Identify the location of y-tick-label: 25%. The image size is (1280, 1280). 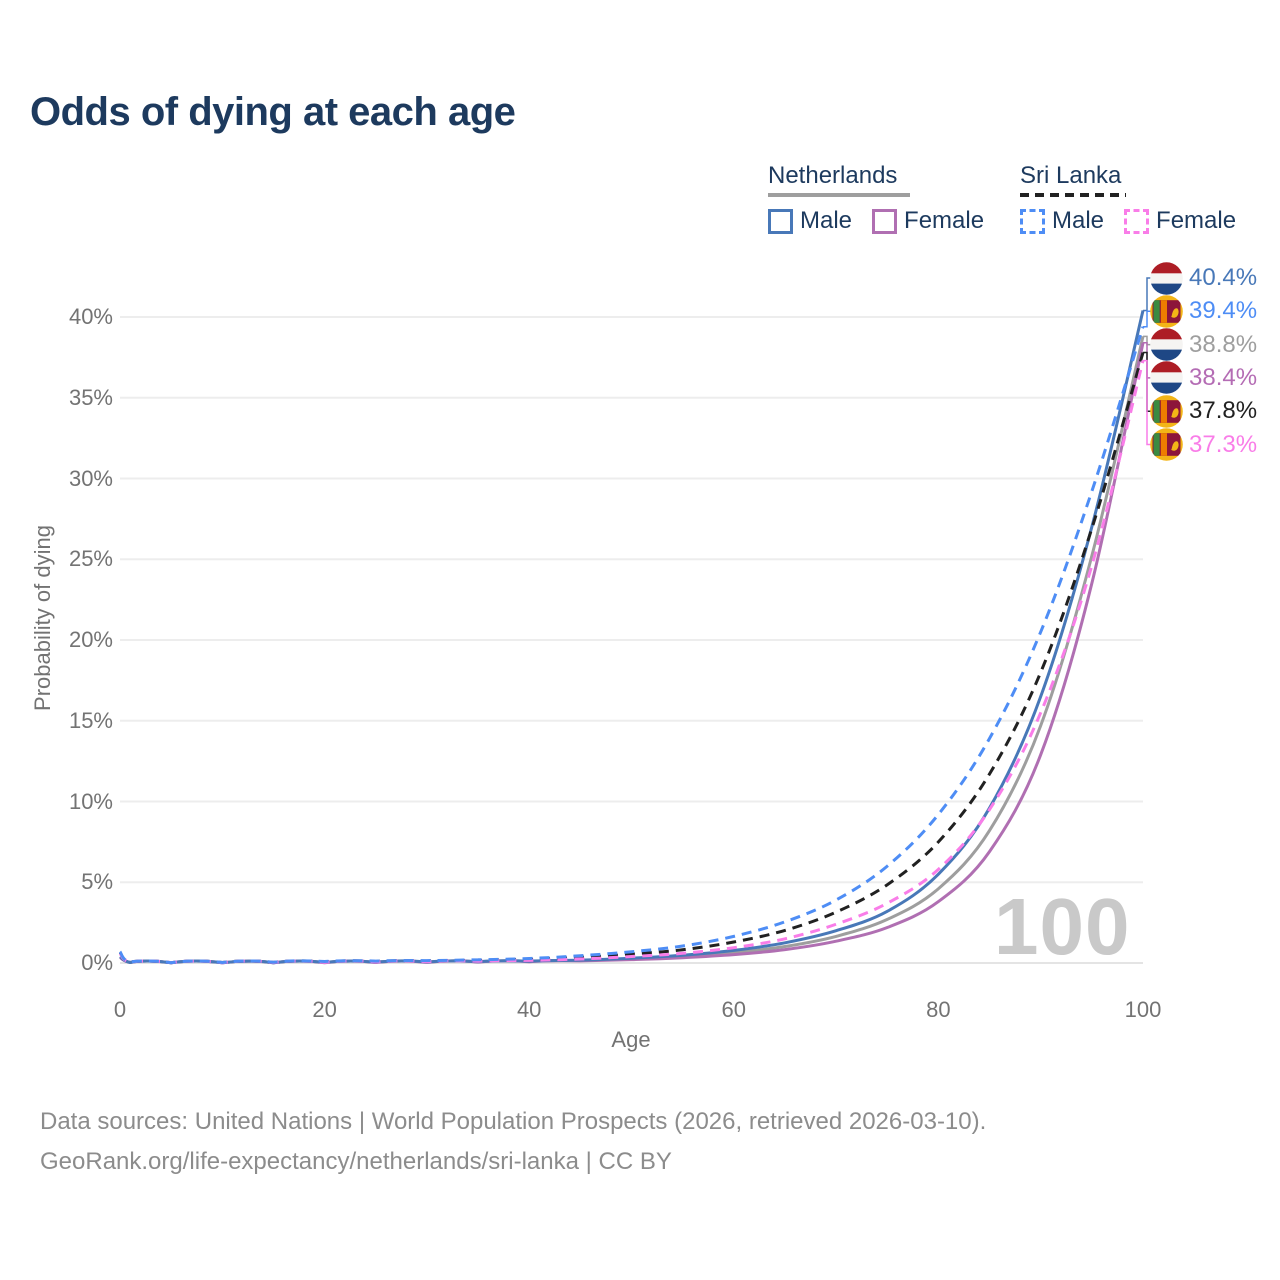
(90, 559).